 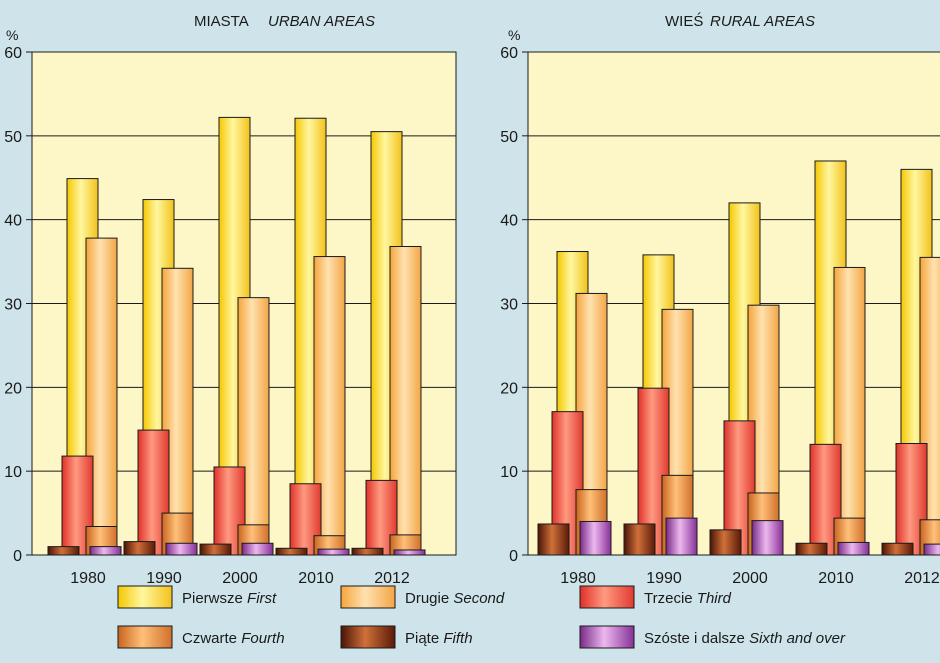 What do you see at coordinates (439, 638) in the screenshot?
I see `legend-label: Piąte Fifth` at bounding box center [439, 638].